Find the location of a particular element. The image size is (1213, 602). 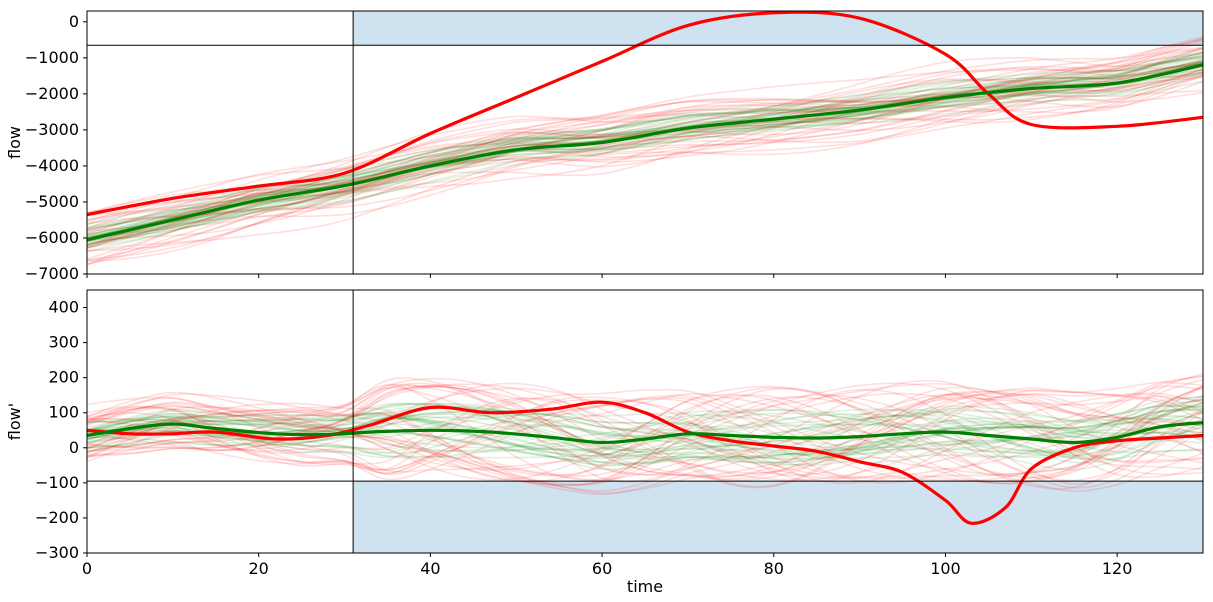

y-axis-label: flow' is located at coordinates (14, 421).